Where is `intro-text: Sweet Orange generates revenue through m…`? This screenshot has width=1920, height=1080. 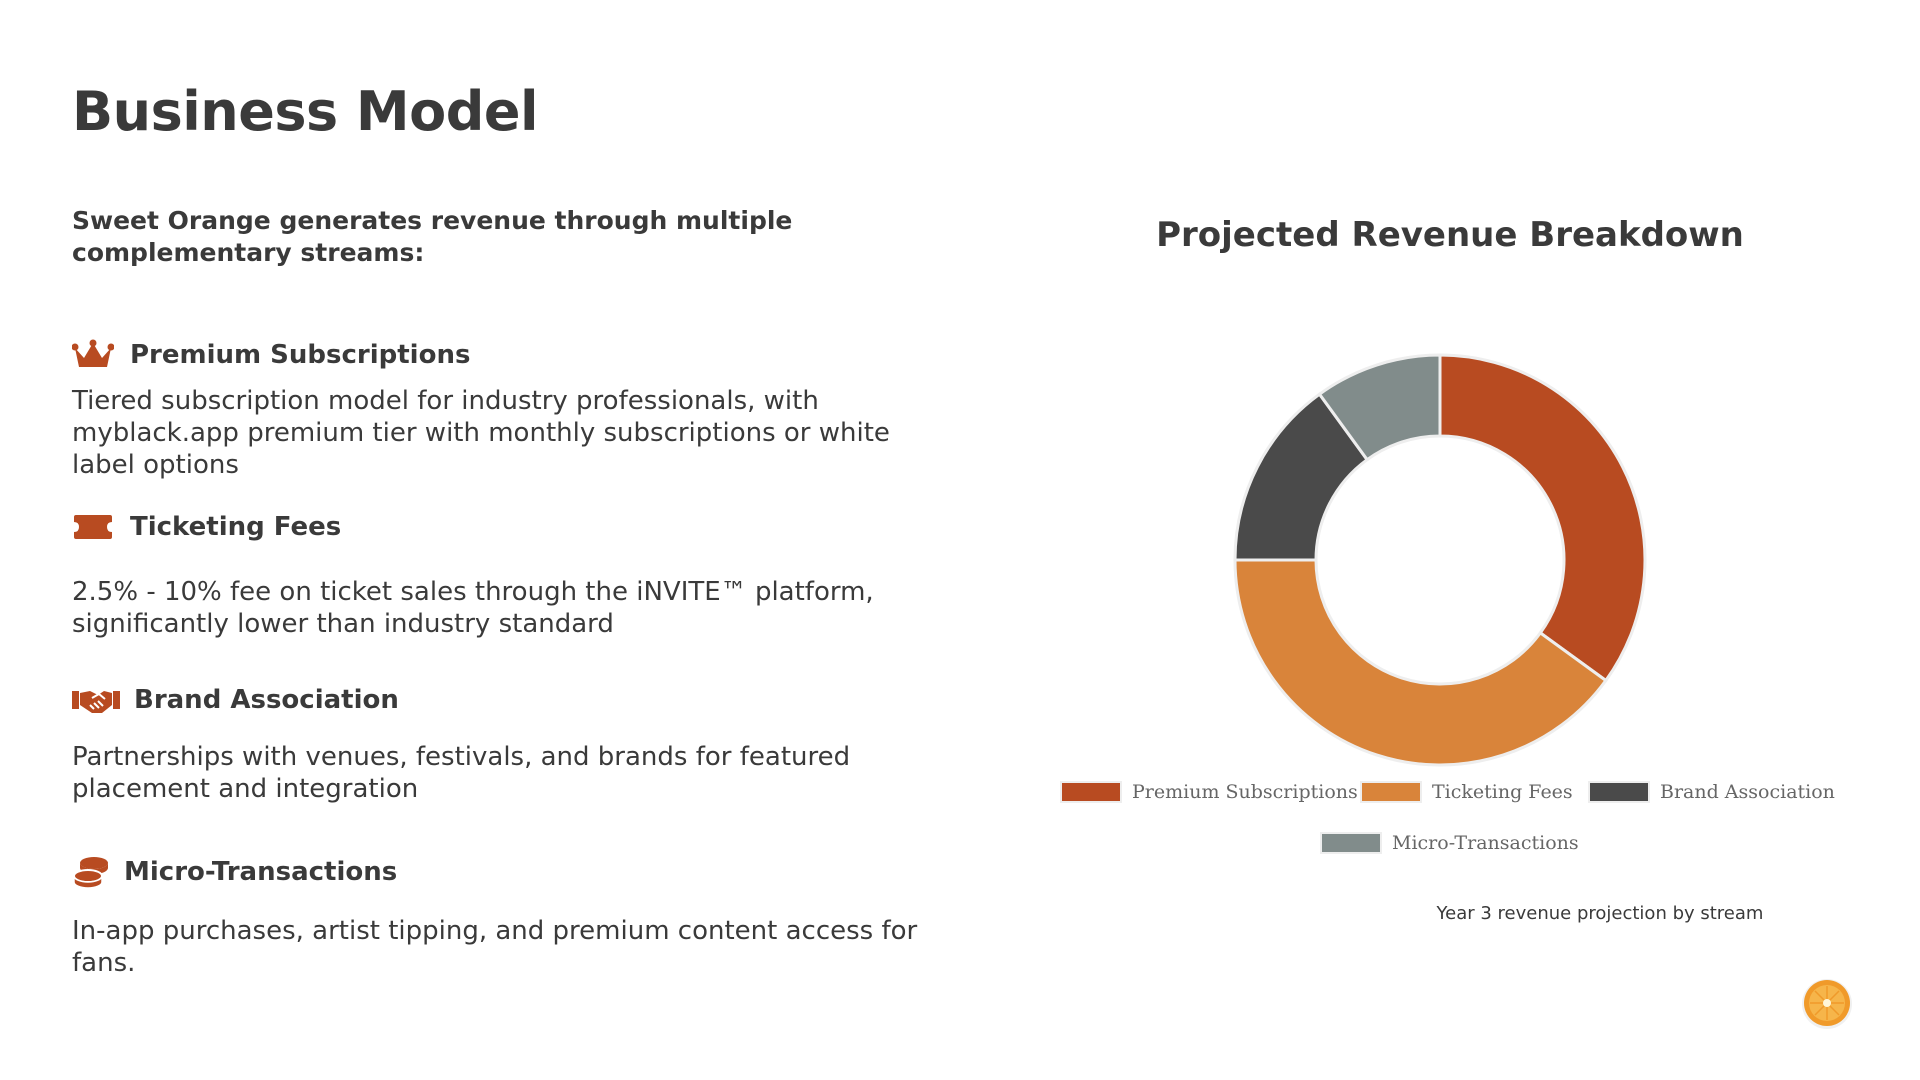 intro-text: Sweet Orange generates revenue through m… is located at coordinates (432, 236).